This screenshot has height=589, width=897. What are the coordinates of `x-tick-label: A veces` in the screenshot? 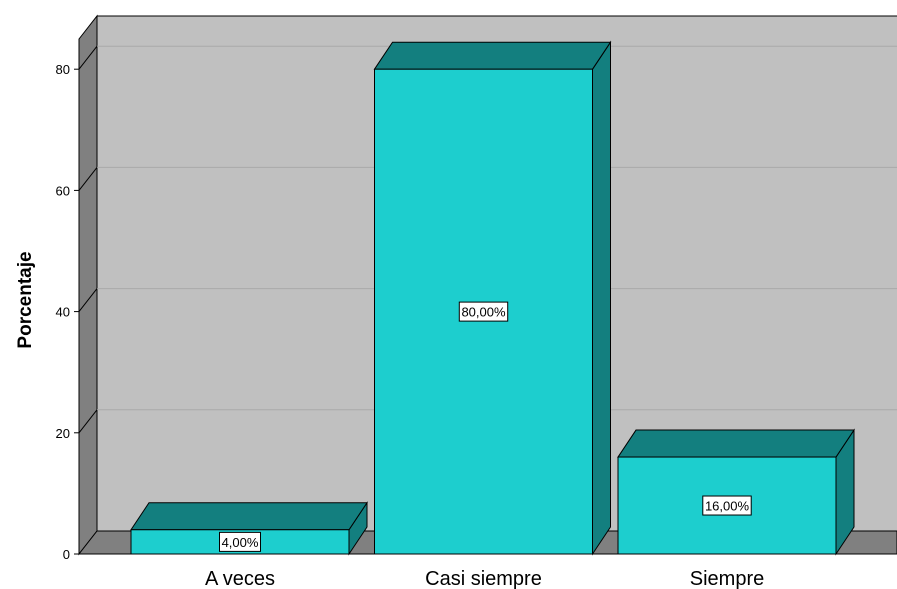 It's located at (240, 578).